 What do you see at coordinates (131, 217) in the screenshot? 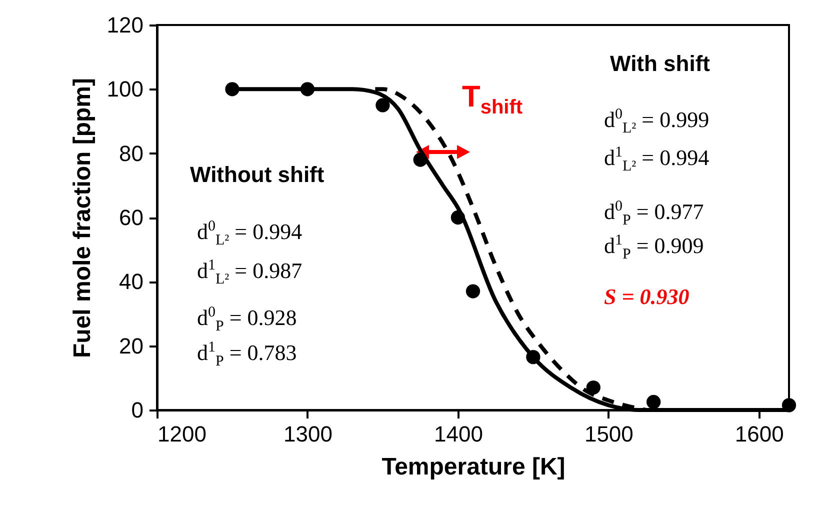
I see `y-tick-label: 60` at bounding box center [131, 217].